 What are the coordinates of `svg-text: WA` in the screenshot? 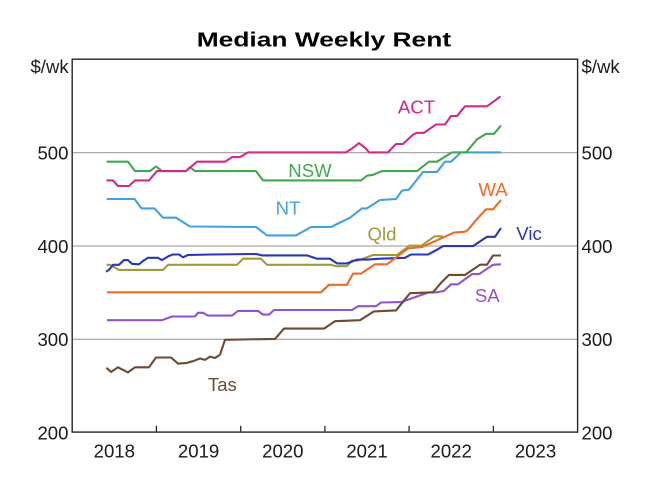 It's located at (493, 189).